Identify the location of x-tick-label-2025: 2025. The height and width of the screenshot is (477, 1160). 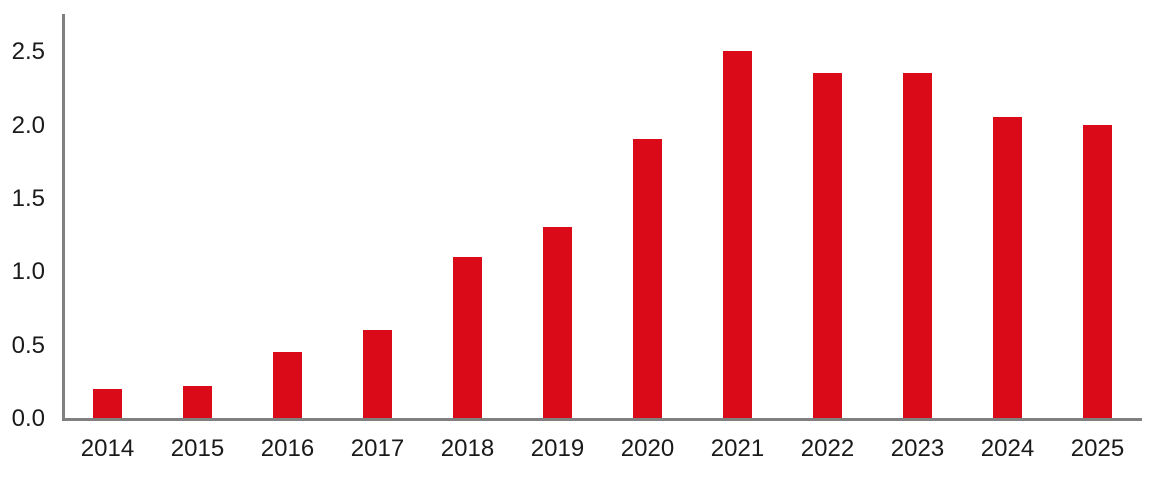
(1097, 448).